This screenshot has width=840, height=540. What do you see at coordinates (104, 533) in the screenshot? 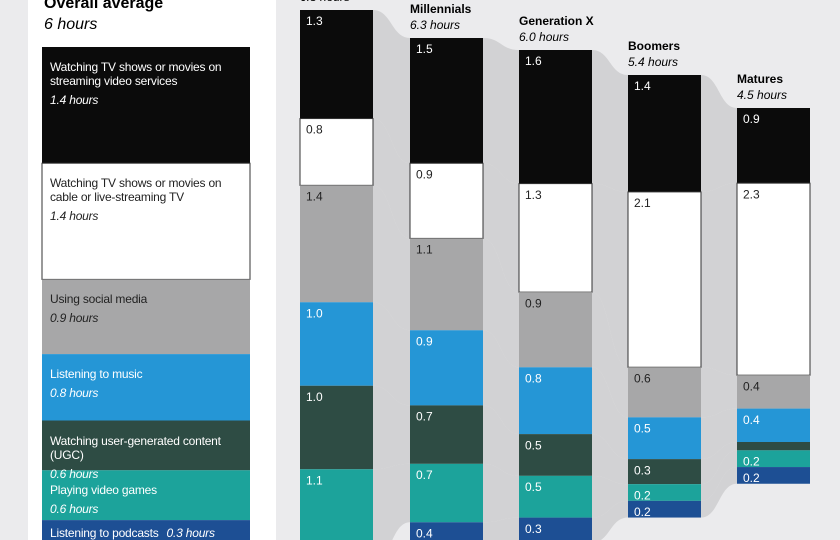
I see `series-name: Listening to podcasts` at bounding box center [104, 533].